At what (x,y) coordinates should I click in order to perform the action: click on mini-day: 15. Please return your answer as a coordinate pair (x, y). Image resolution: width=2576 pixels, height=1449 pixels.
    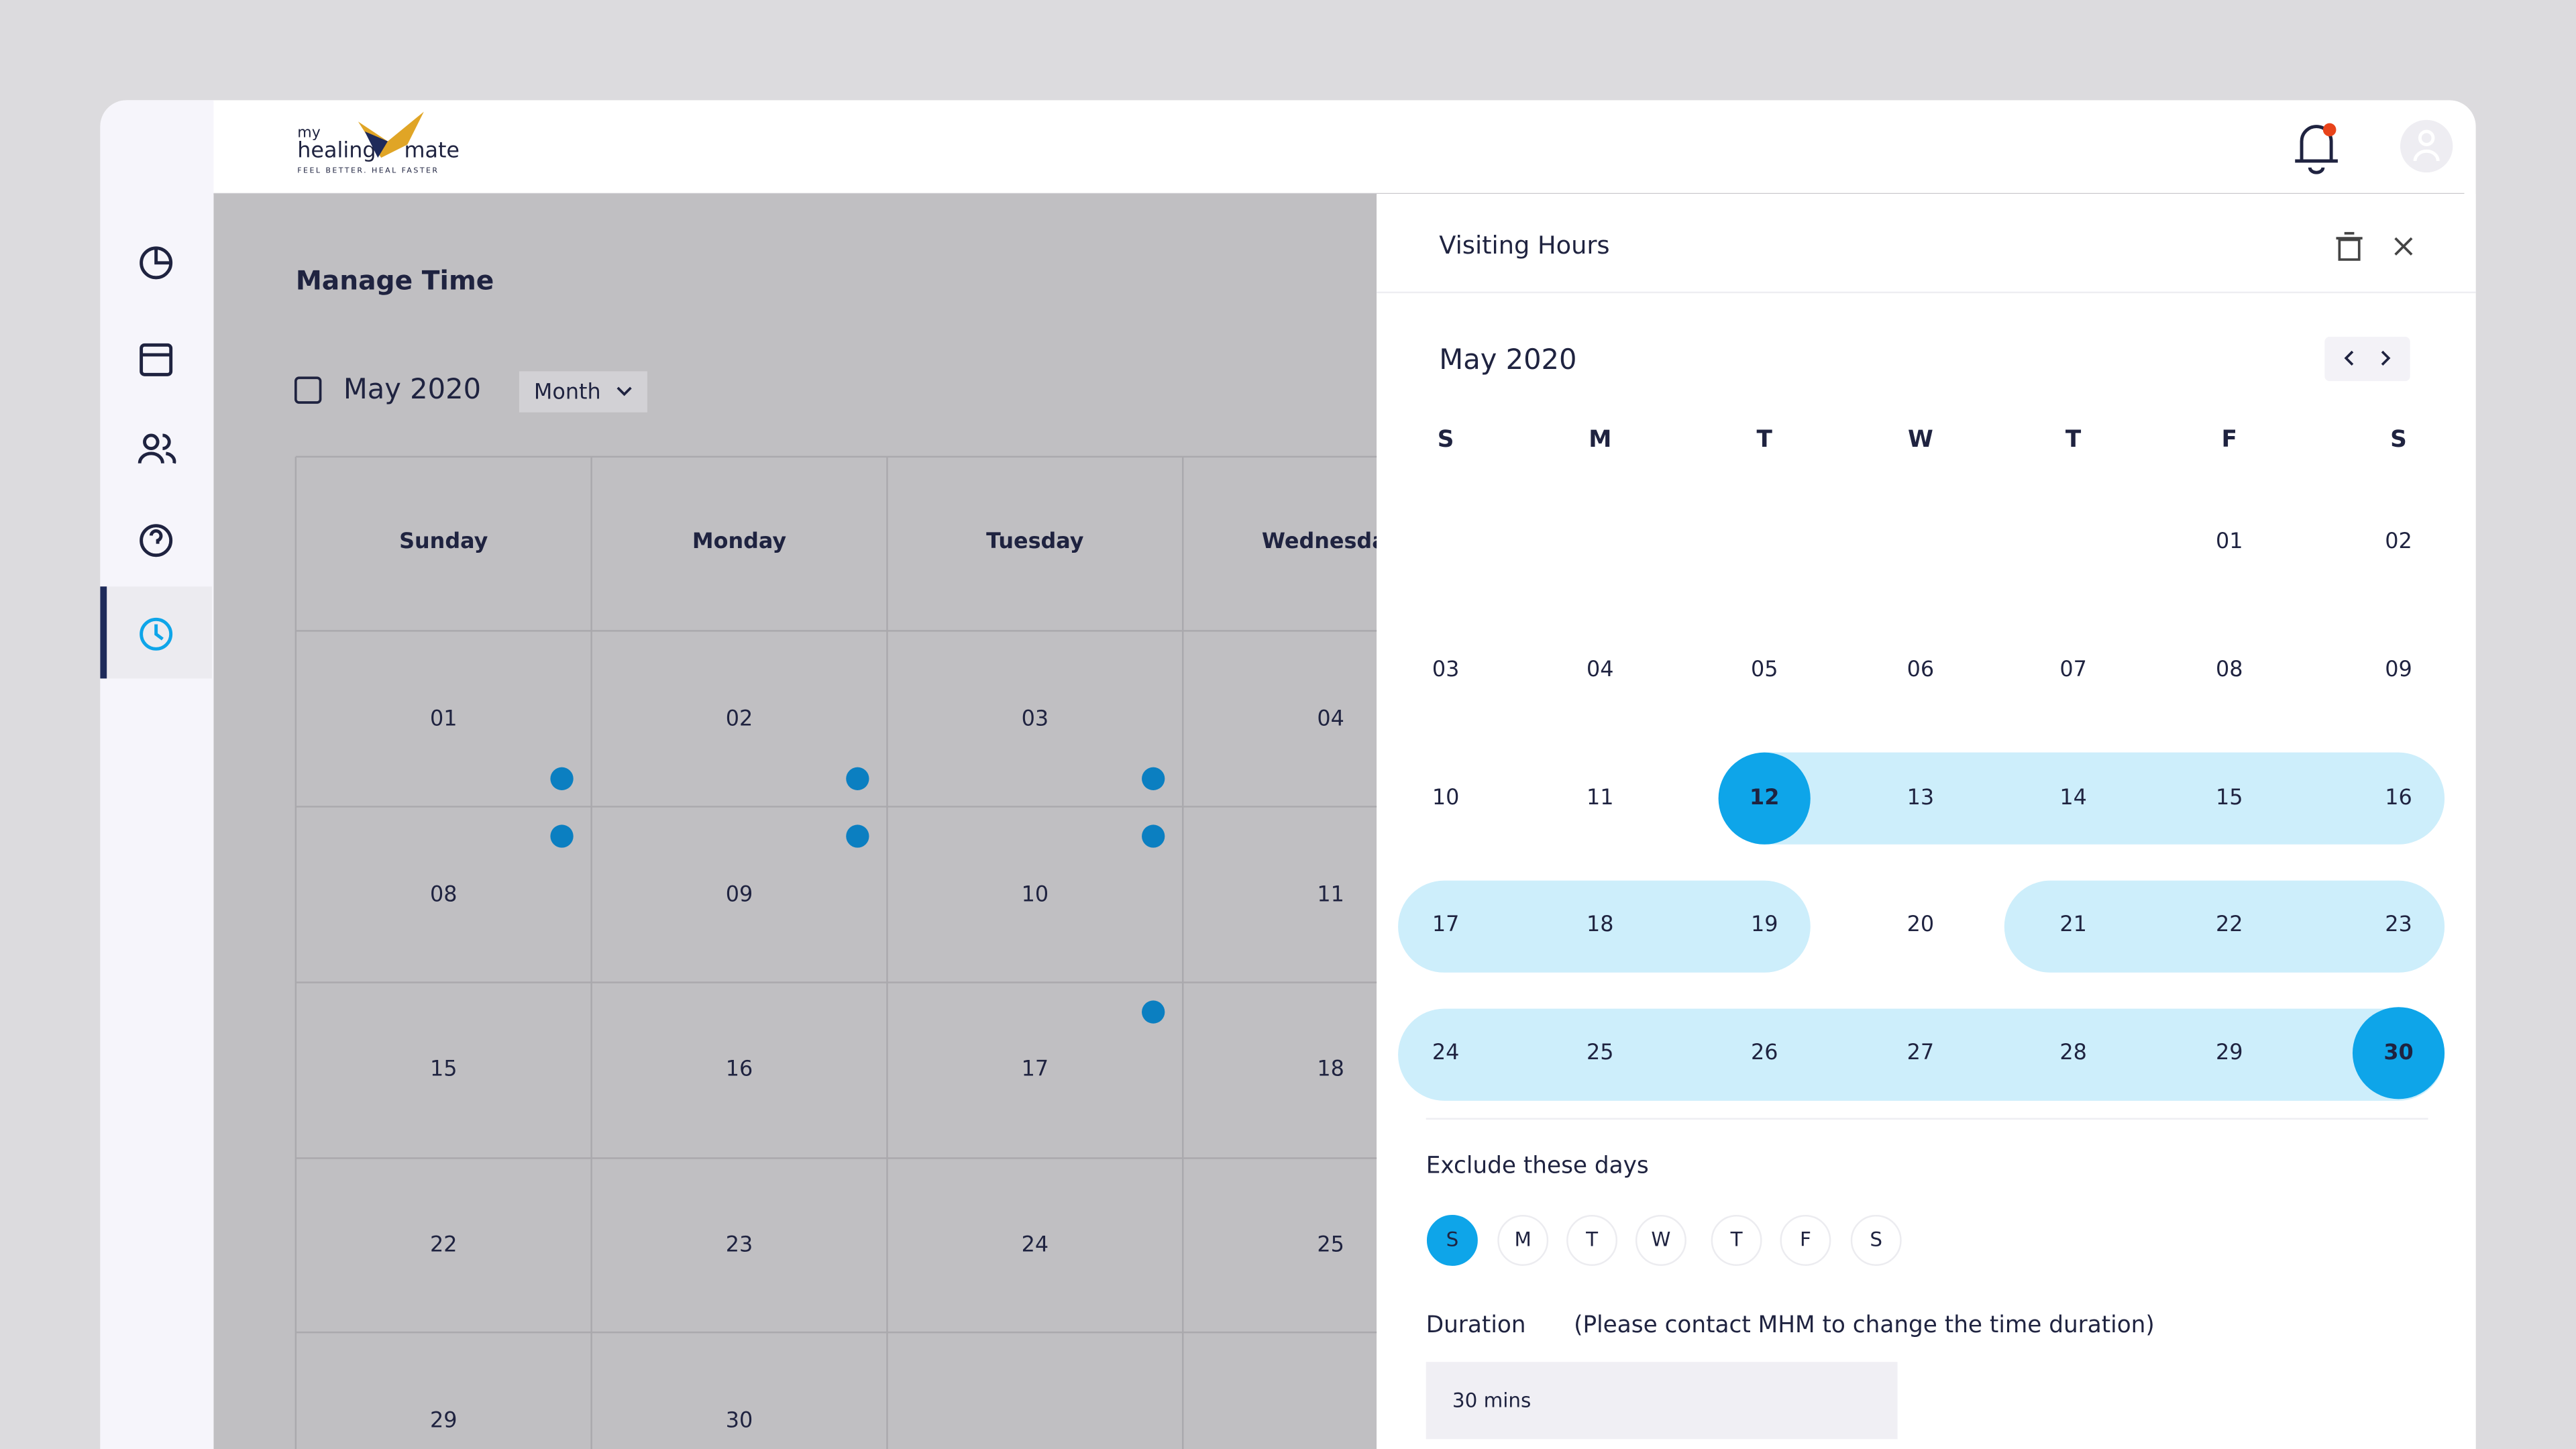
    Looking at the image, I should click on (2229, 797).